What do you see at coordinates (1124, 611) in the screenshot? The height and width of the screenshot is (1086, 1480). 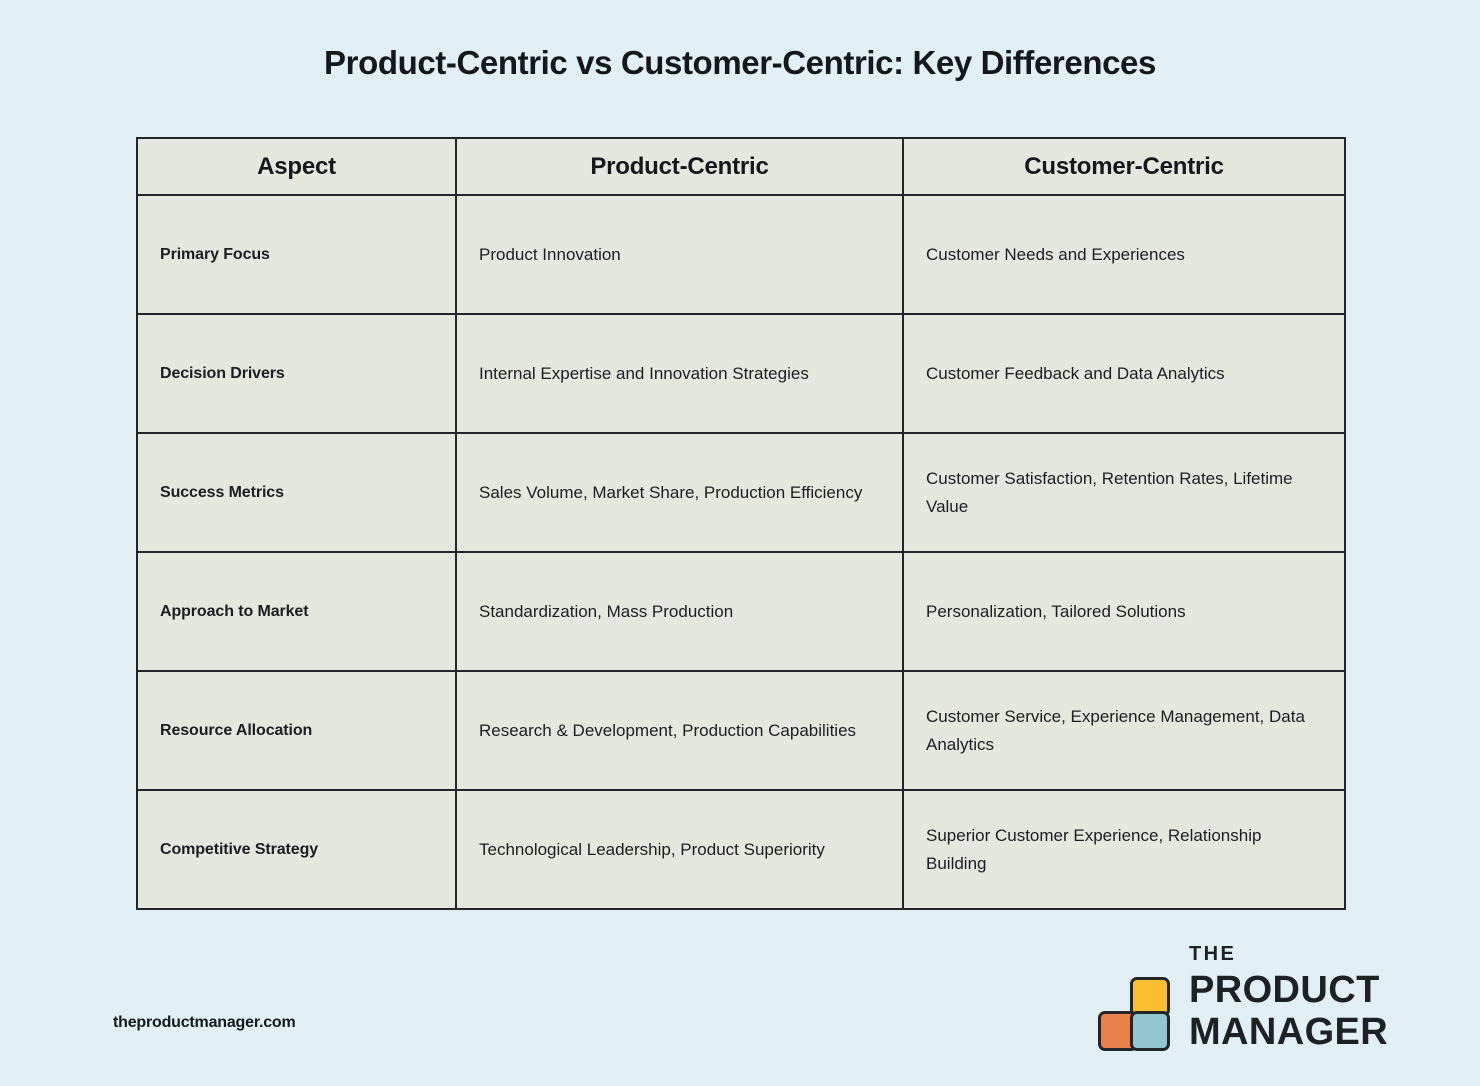 I see `cell-customer-centric: Personalization, Tailored Solutions` at bounding box center [1124, 611].